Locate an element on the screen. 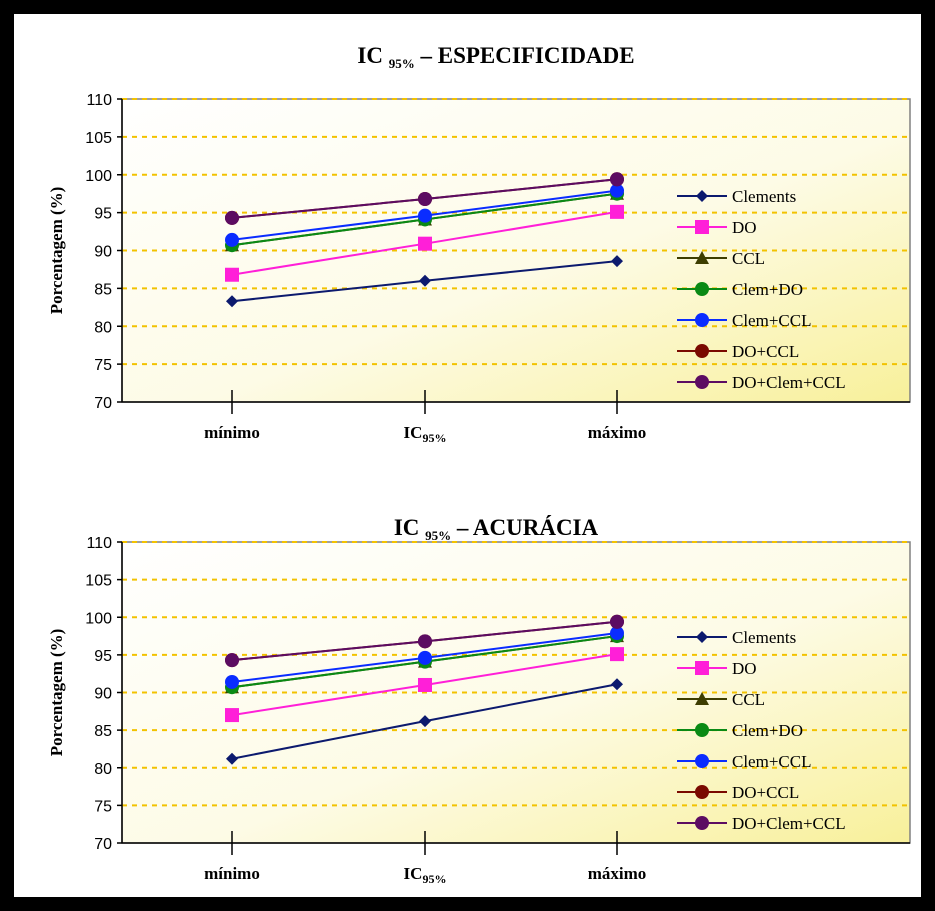  series-Clem+CCL is located at coordinates (424, 657).